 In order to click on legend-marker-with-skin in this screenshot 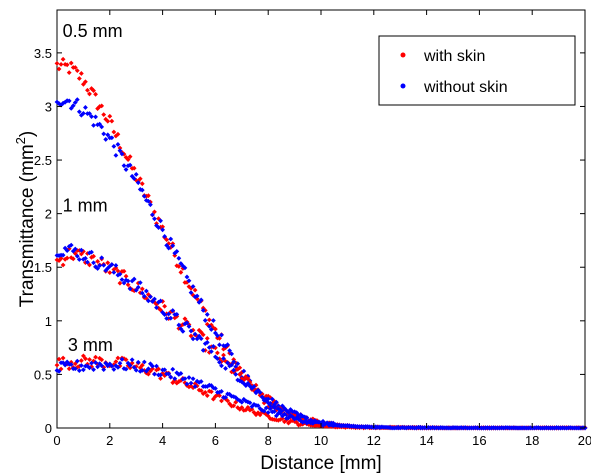, I will do `click(403, 55)`.